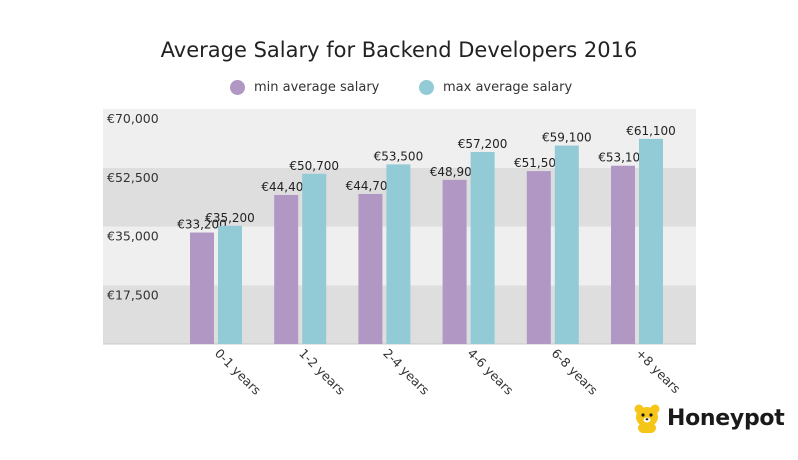 This screenshot has width=798, height=460. What do you see at coordinates (133, 118) in the screenshot?
I see `y-tick-label: €70,000` at bounding box center [133, 118].